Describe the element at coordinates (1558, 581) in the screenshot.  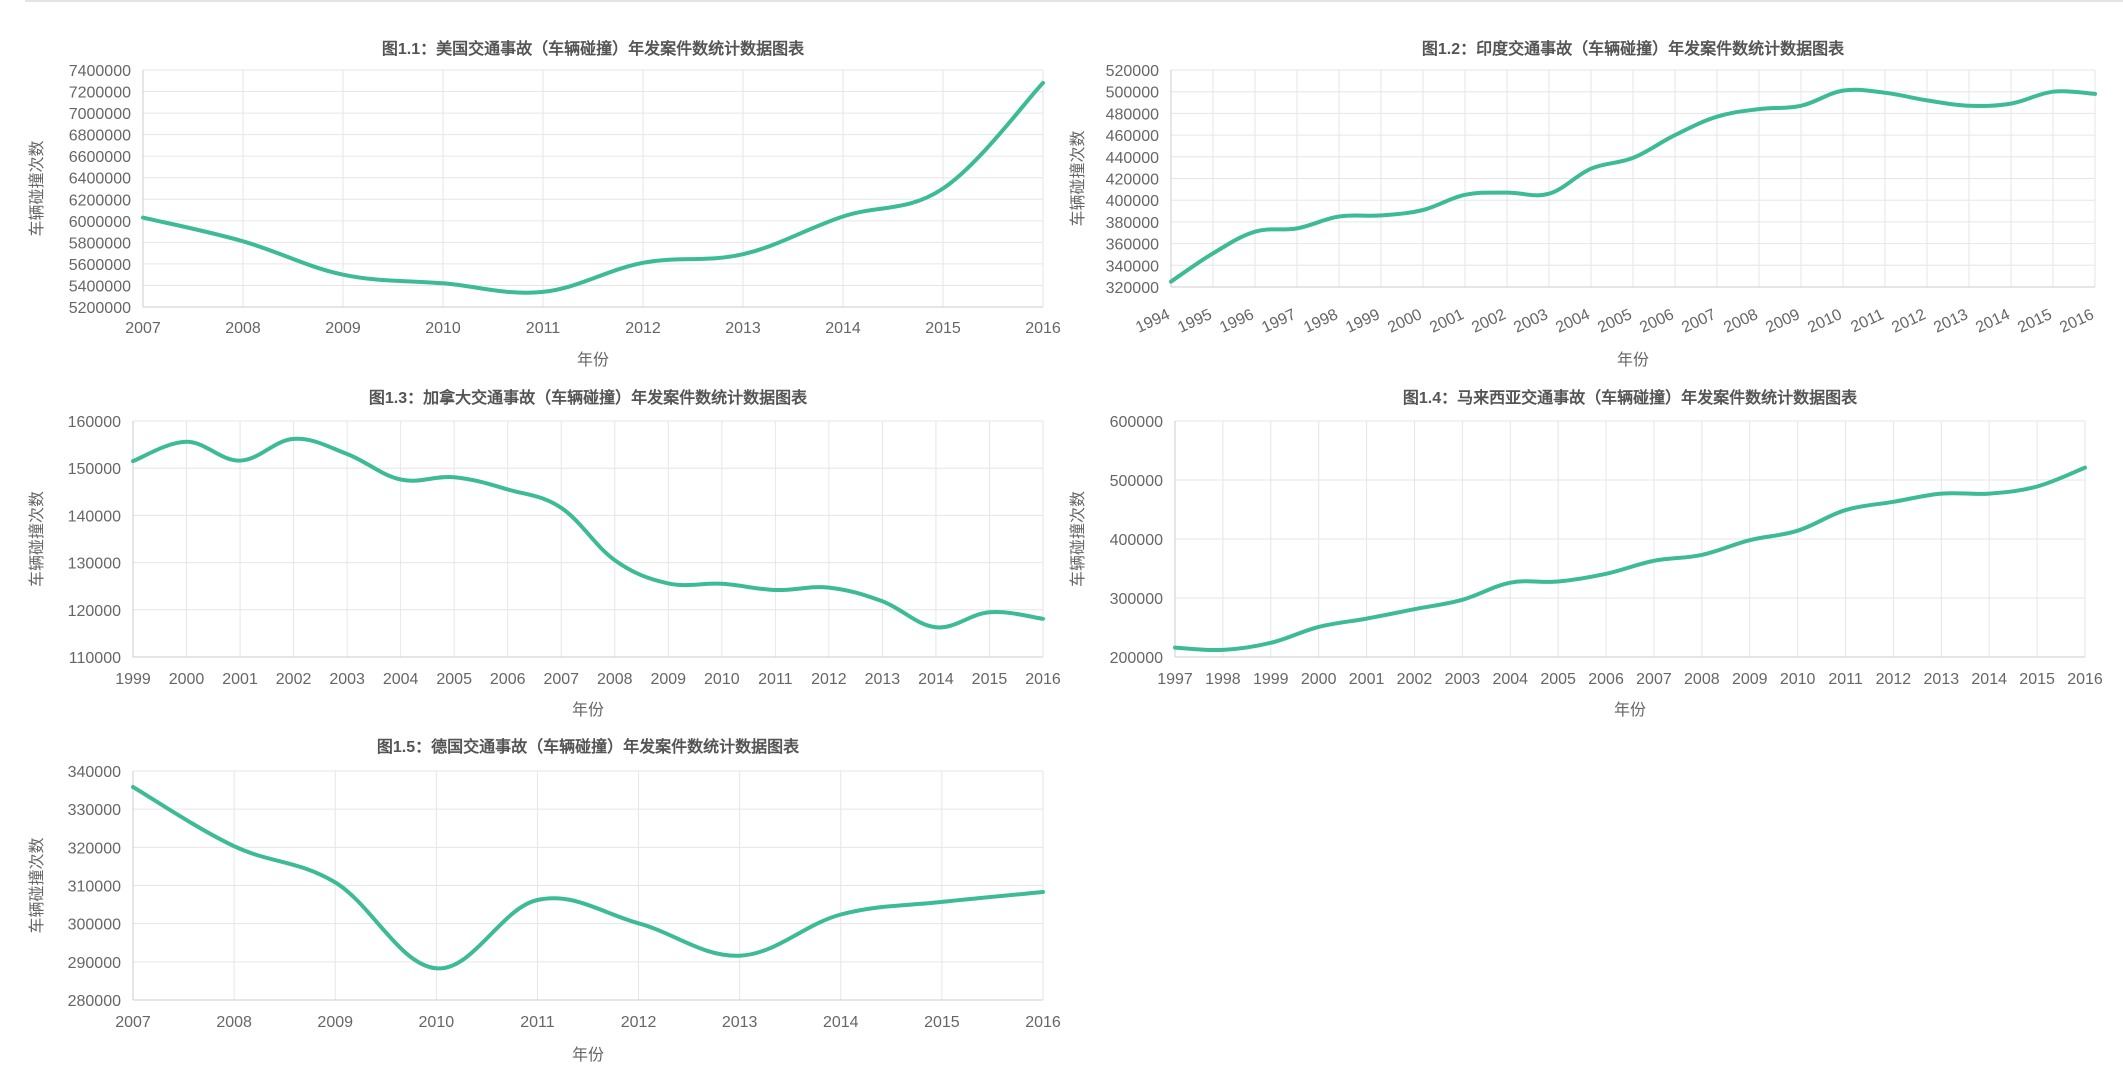
I see `data-point: 2005: 328000` at that location.